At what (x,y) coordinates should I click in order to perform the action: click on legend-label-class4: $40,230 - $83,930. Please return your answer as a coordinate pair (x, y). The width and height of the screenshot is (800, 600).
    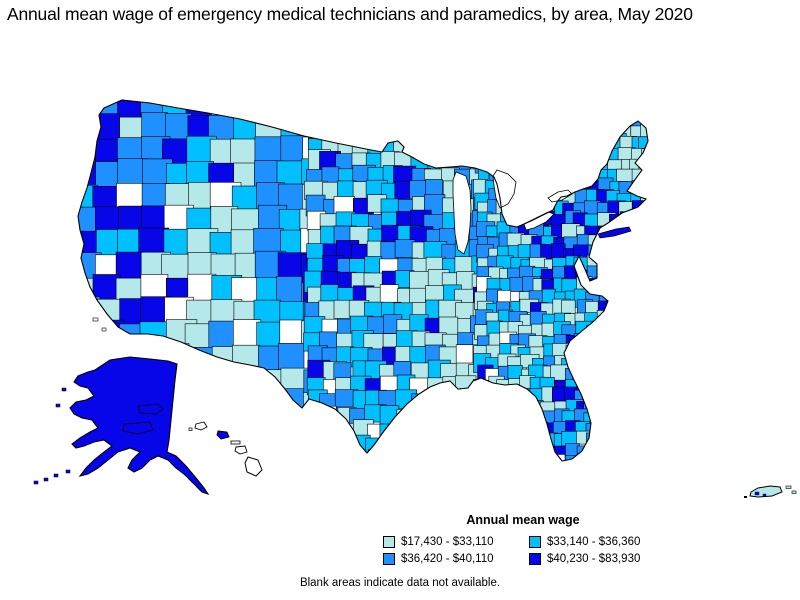
    Looking at the image, I should click on (594, 559).